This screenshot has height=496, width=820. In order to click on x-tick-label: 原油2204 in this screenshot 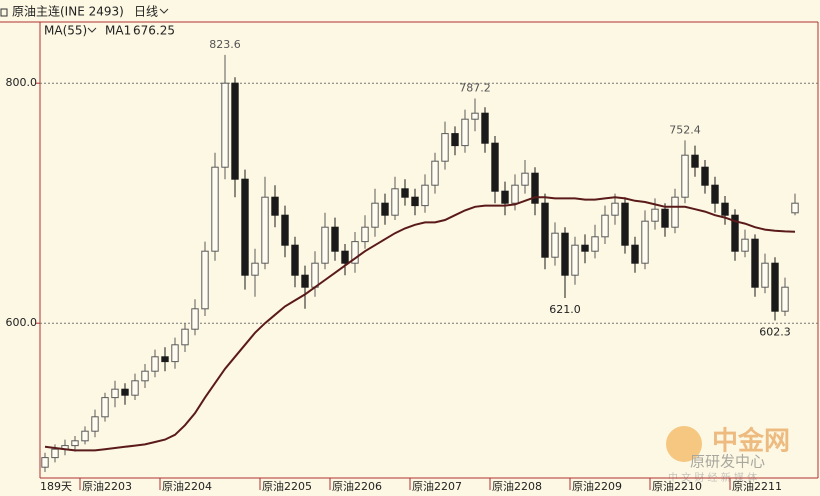, I will do `click(187, 486)`.